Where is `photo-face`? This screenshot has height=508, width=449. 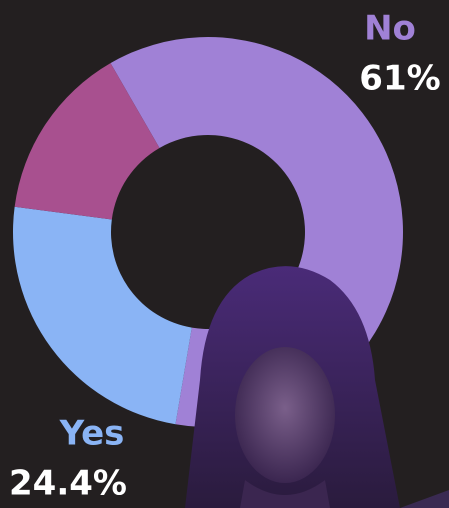
photo-face is located at coordinates (285, 415).